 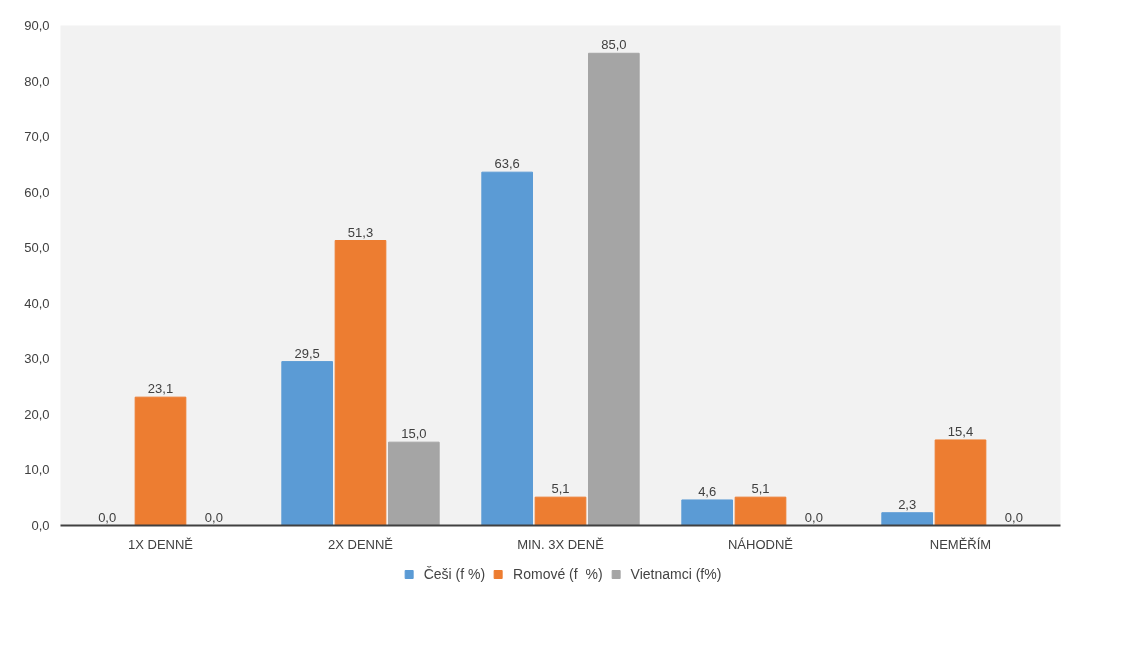 I want to click on data-label: 4,6, so click(x=707, y=491).